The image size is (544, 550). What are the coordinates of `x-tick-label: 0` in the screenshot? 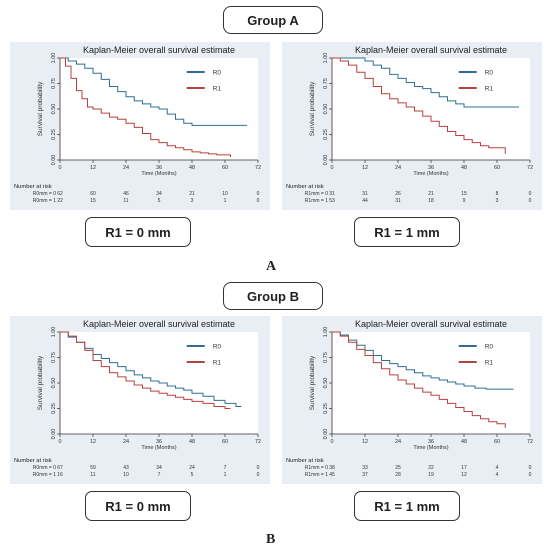 It's located at (59, 168).